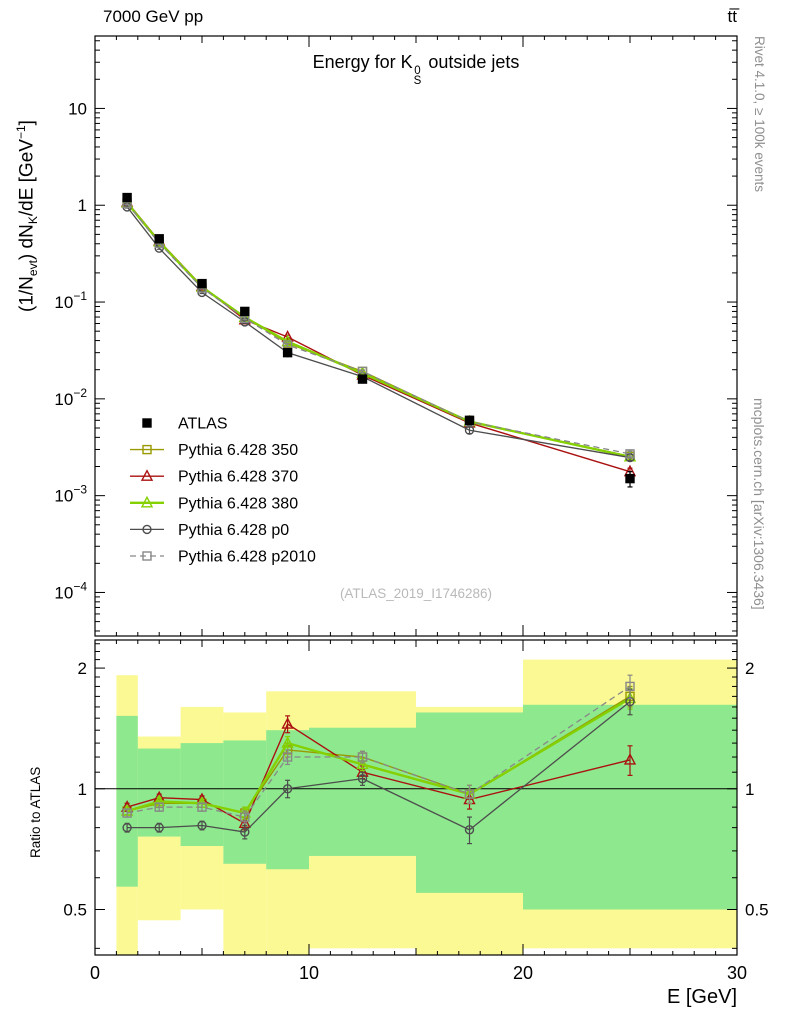 The height and width of the screenshot is (1024, 786). I want to click on plot-title-pre: Energy for K, so click(362, 62).